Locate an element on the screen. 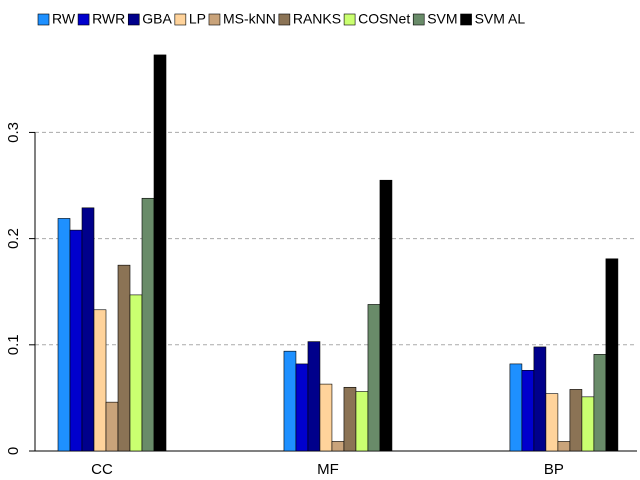 The height and width of the screenshot is (480, 640). y-tick-label: 0.3 is located at coordinates (13, 132).